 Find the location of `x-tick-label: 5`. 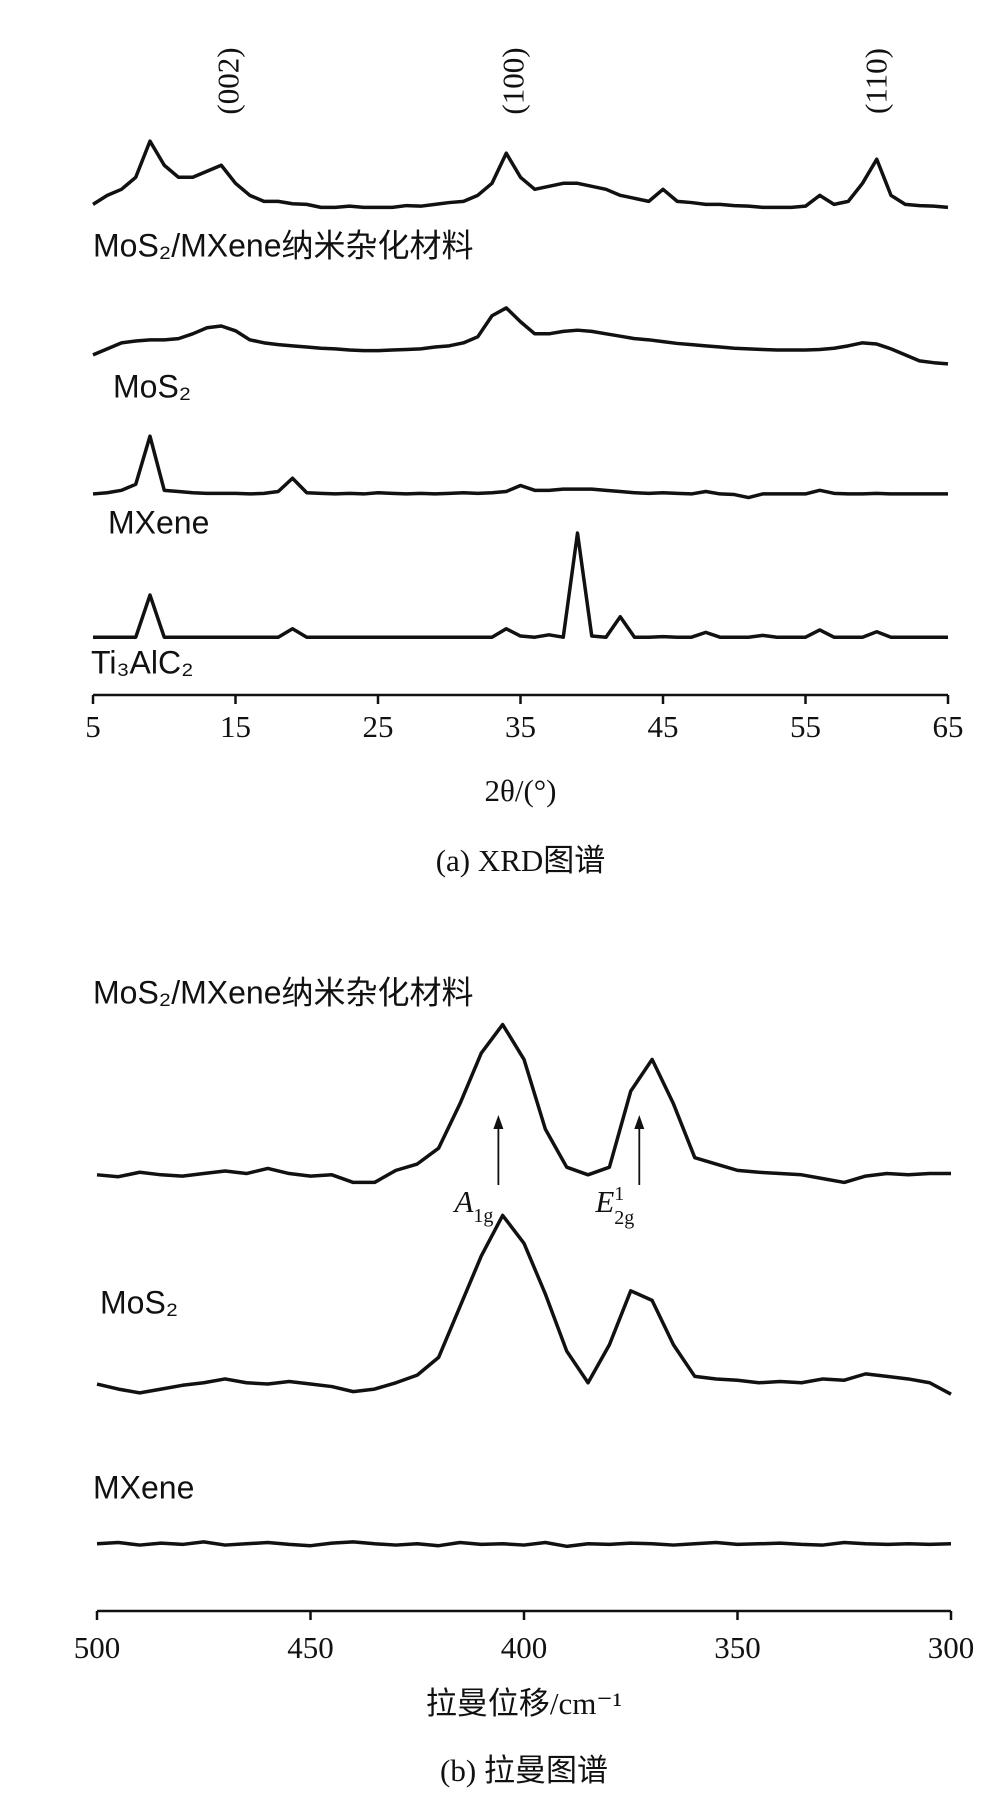

x-tick-label: 5 is located at coordinates (93, 726).